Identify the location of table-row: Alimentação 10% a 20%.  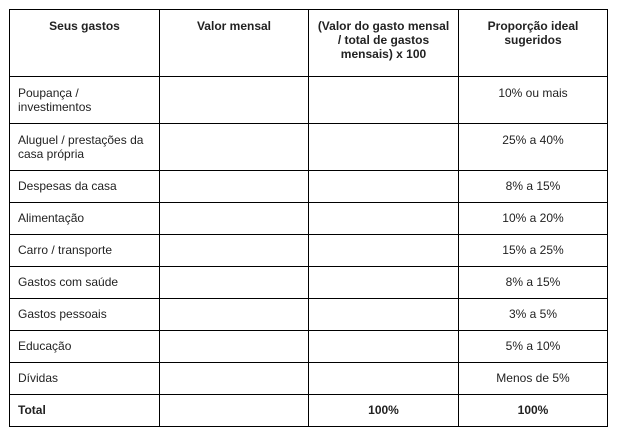
(308, 218).